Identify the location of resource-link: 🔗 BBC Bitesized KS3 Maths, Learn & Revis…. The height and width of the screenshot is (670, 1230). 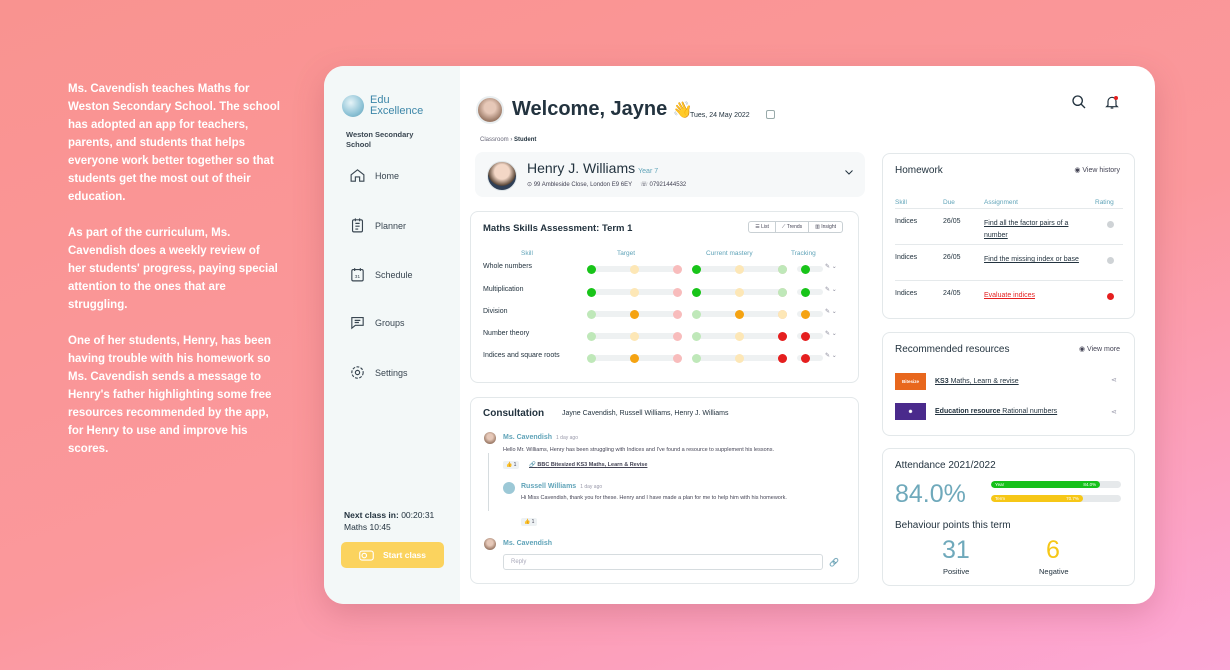
(588, 465).